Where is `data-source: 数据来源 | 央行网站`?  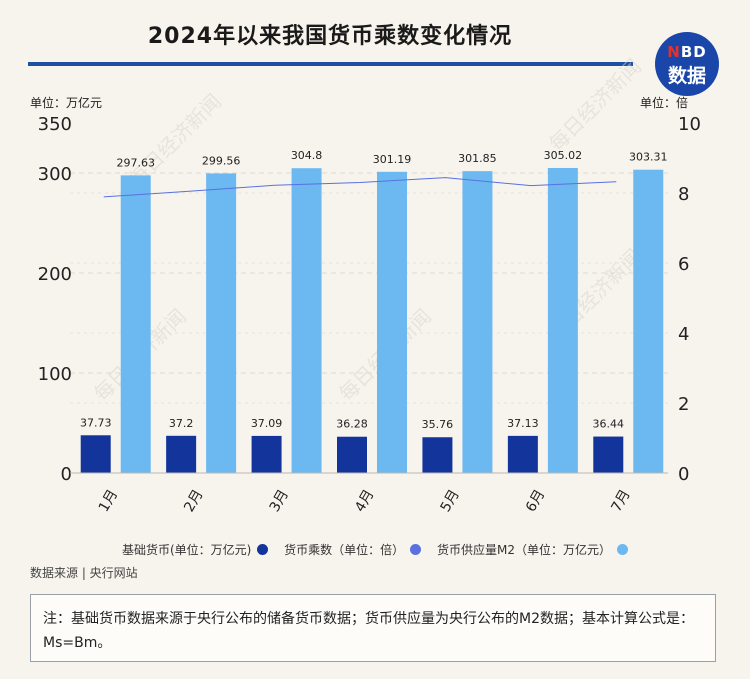 data-source: 数据来源 | 央行网站 is located at coordinates (84, 573).